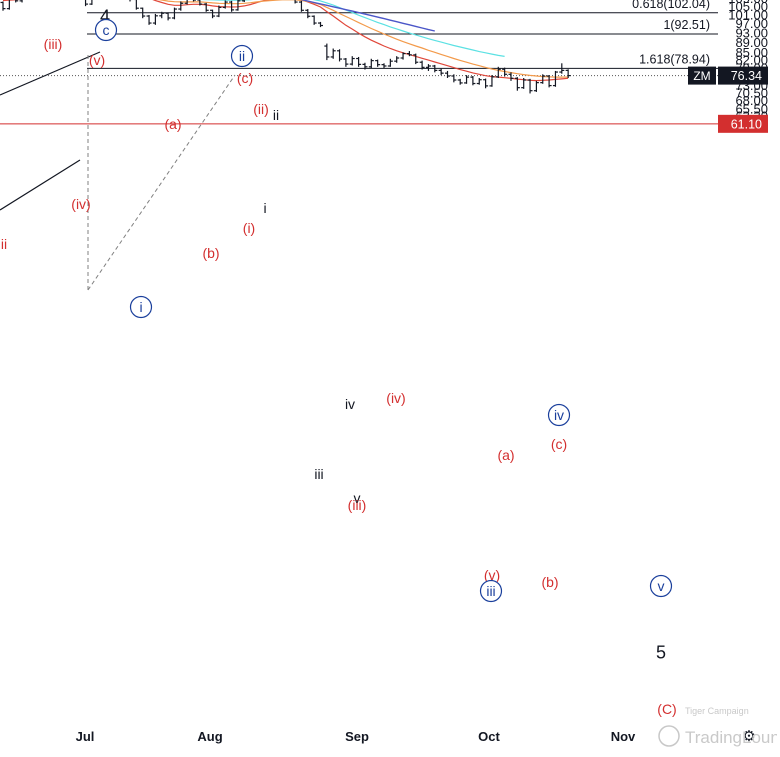  I want to click on svg-text: Tiger Campaign, so click(717, 711).